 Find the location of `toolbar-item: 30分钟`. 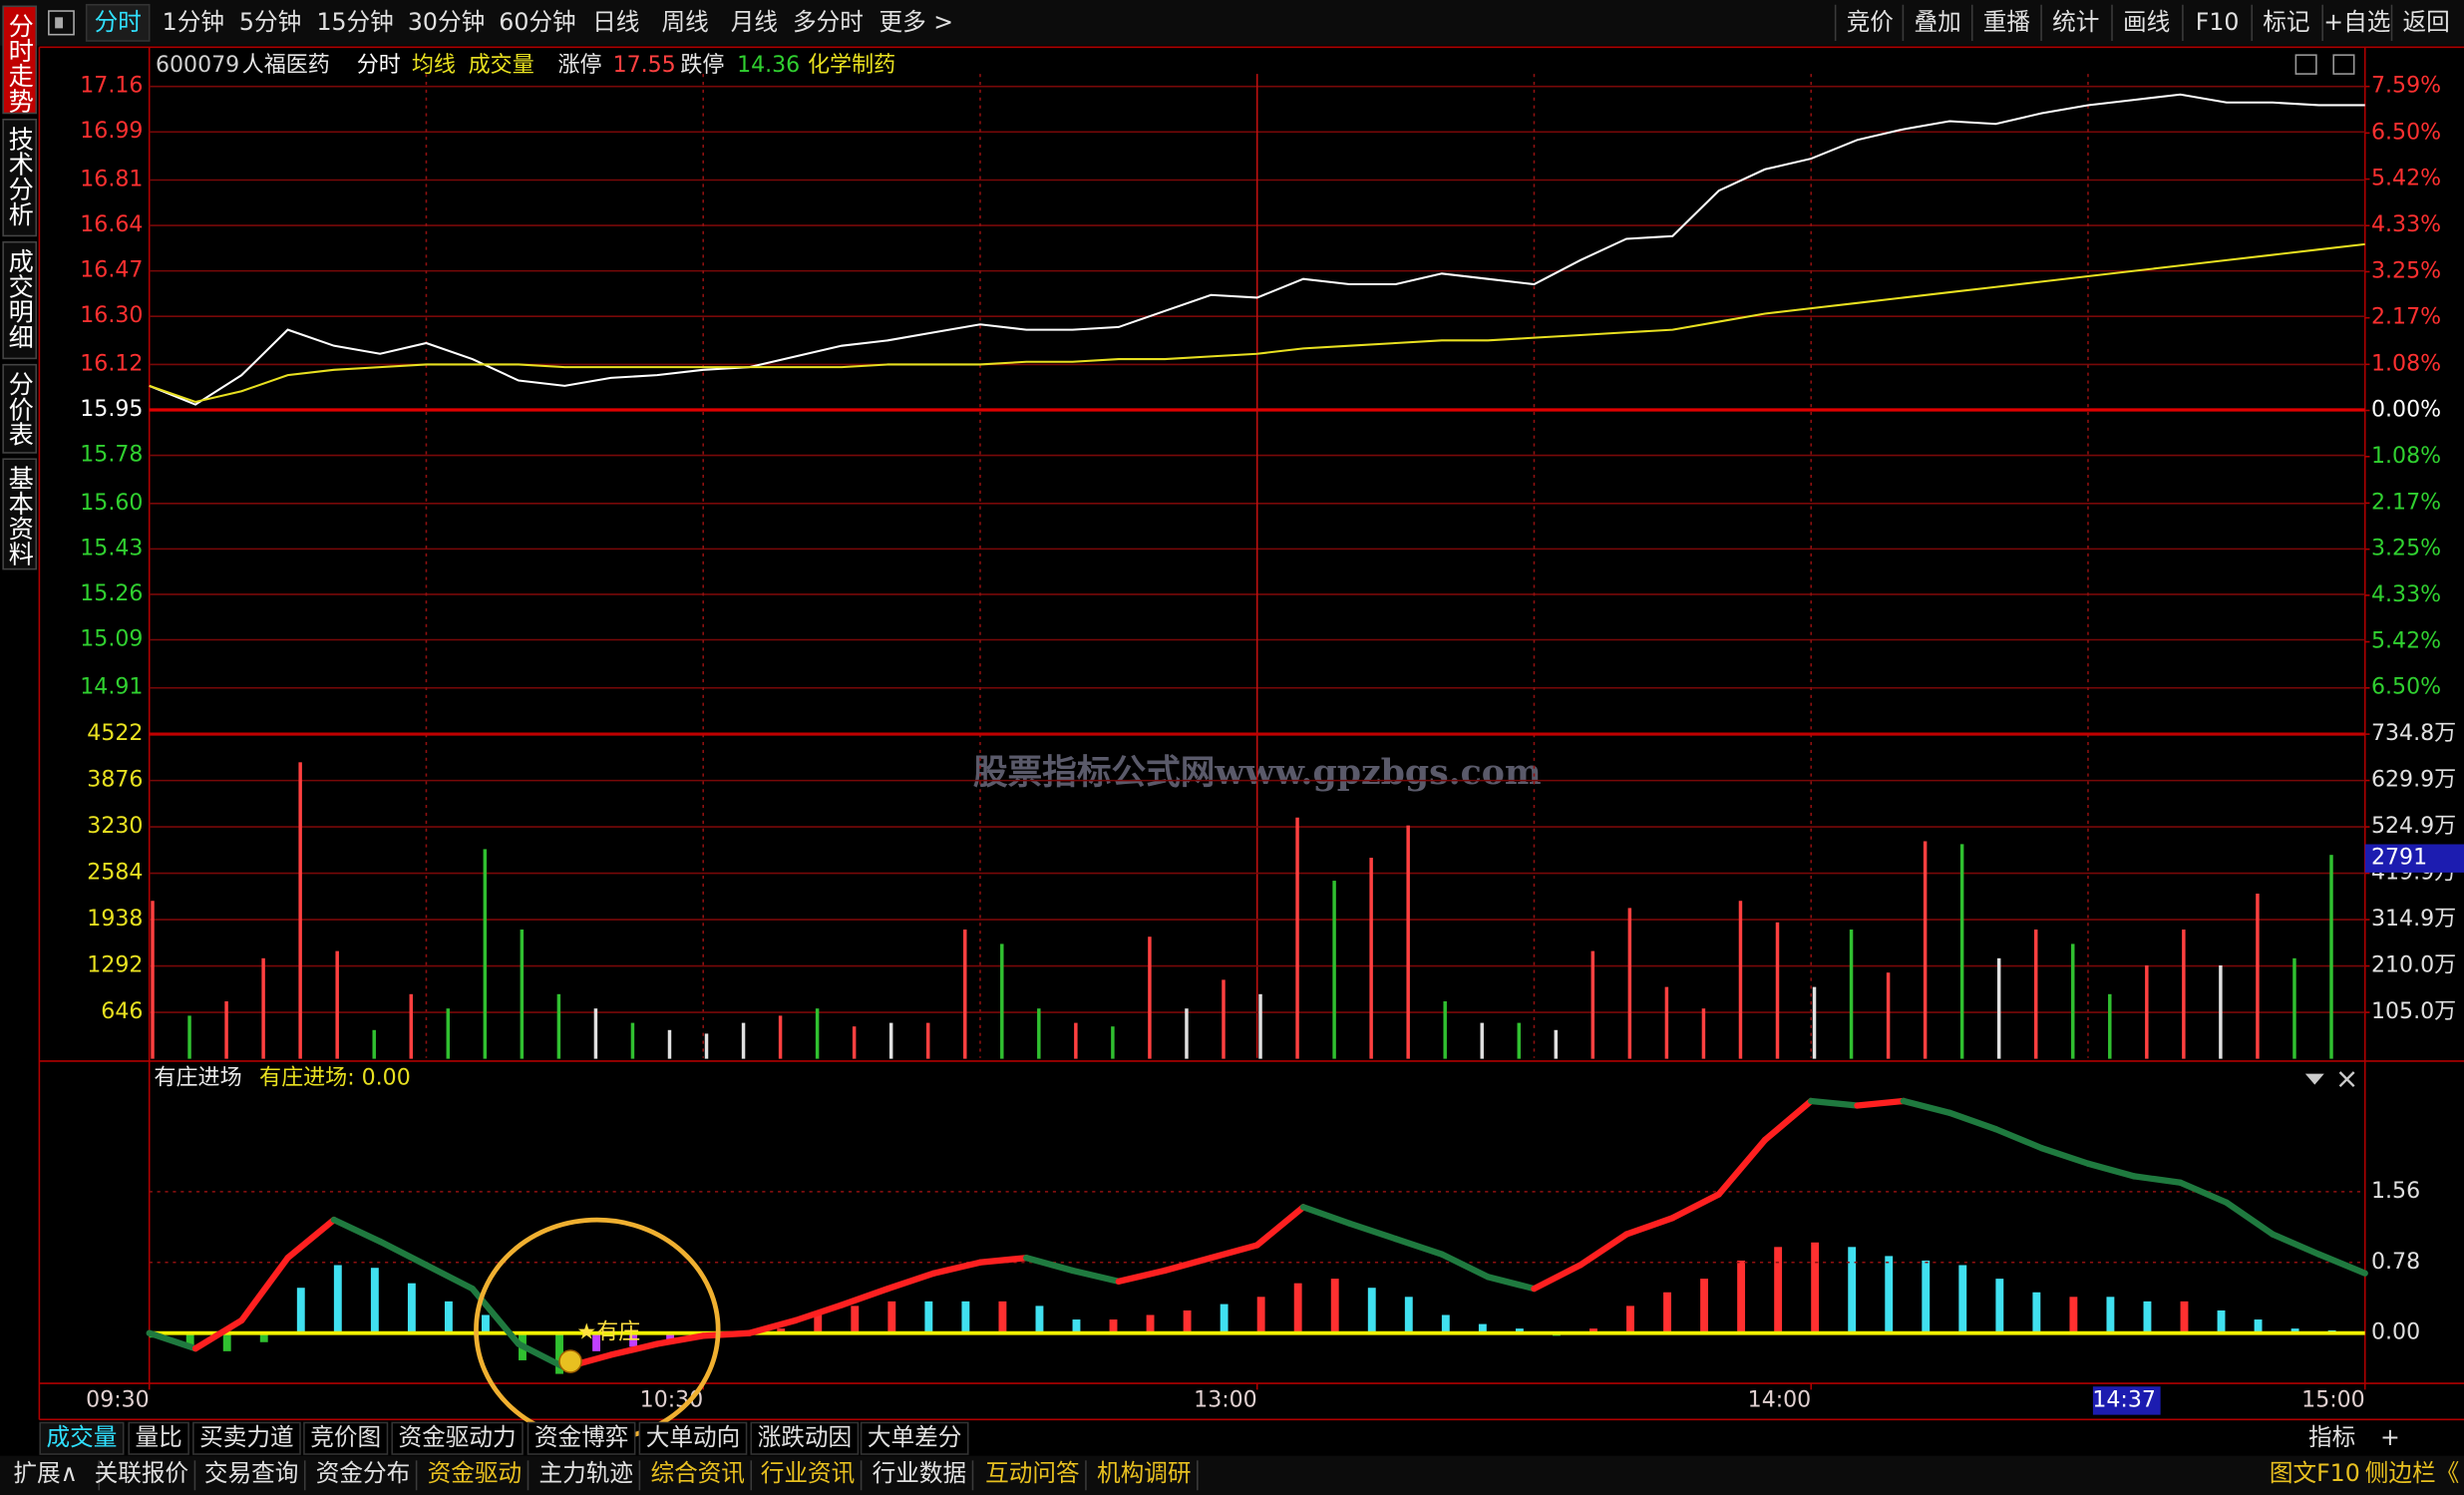

toolbar-item: 30分钟 is located at coordinates (446, 22).